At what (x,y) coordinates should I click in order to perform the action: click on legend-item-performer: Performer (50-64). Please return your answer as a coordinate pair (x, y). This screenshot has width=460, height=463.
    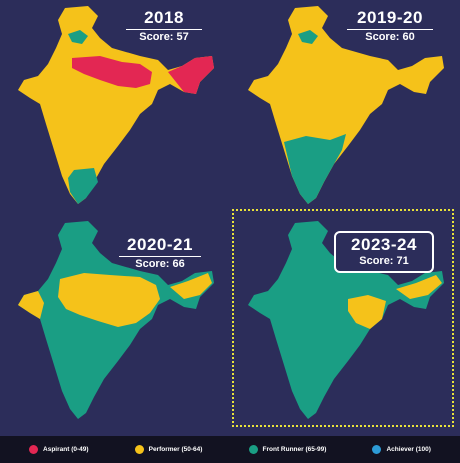
    Looking at the image, I should click on (168, 449).